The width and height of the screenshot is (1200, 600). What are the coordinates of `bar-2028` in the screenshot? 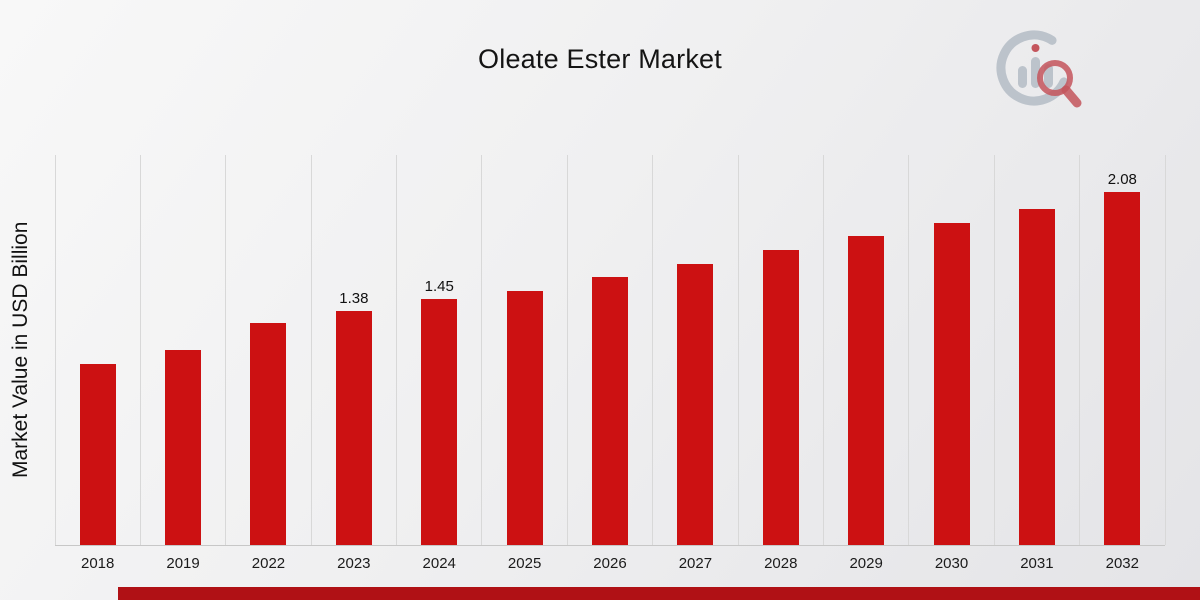 It's located at (780, 397).